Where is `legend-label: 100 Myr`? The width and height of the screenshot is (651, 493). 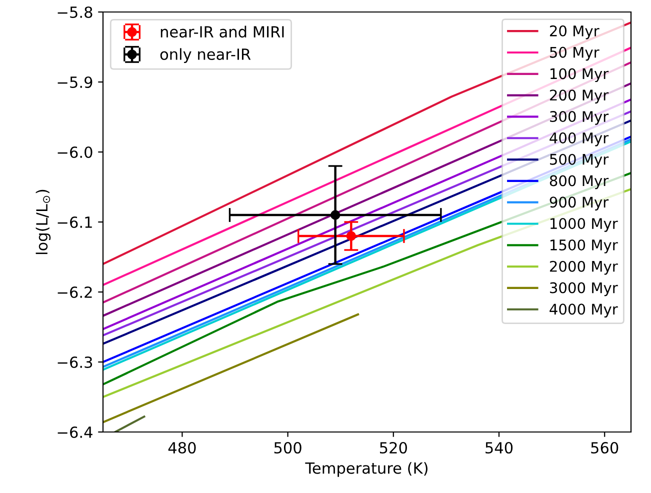 legend-label: 100 Myr is located at coordinates (579, 75).